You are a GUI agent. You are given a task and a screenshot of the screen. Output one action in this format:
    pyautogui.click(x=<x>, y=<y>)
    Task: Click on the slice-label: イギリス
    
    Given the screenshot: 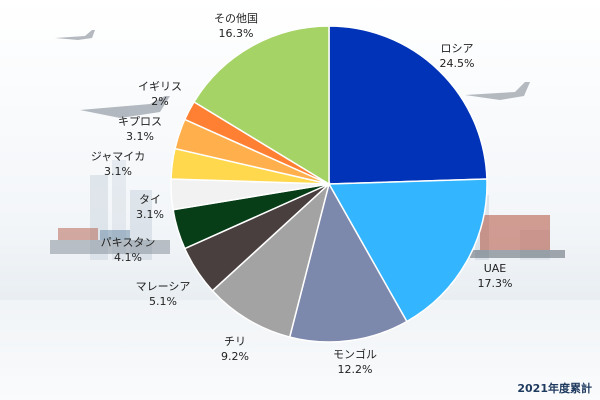 What is the action you would take?
    pyautogui.click(x=160, y=86)
    